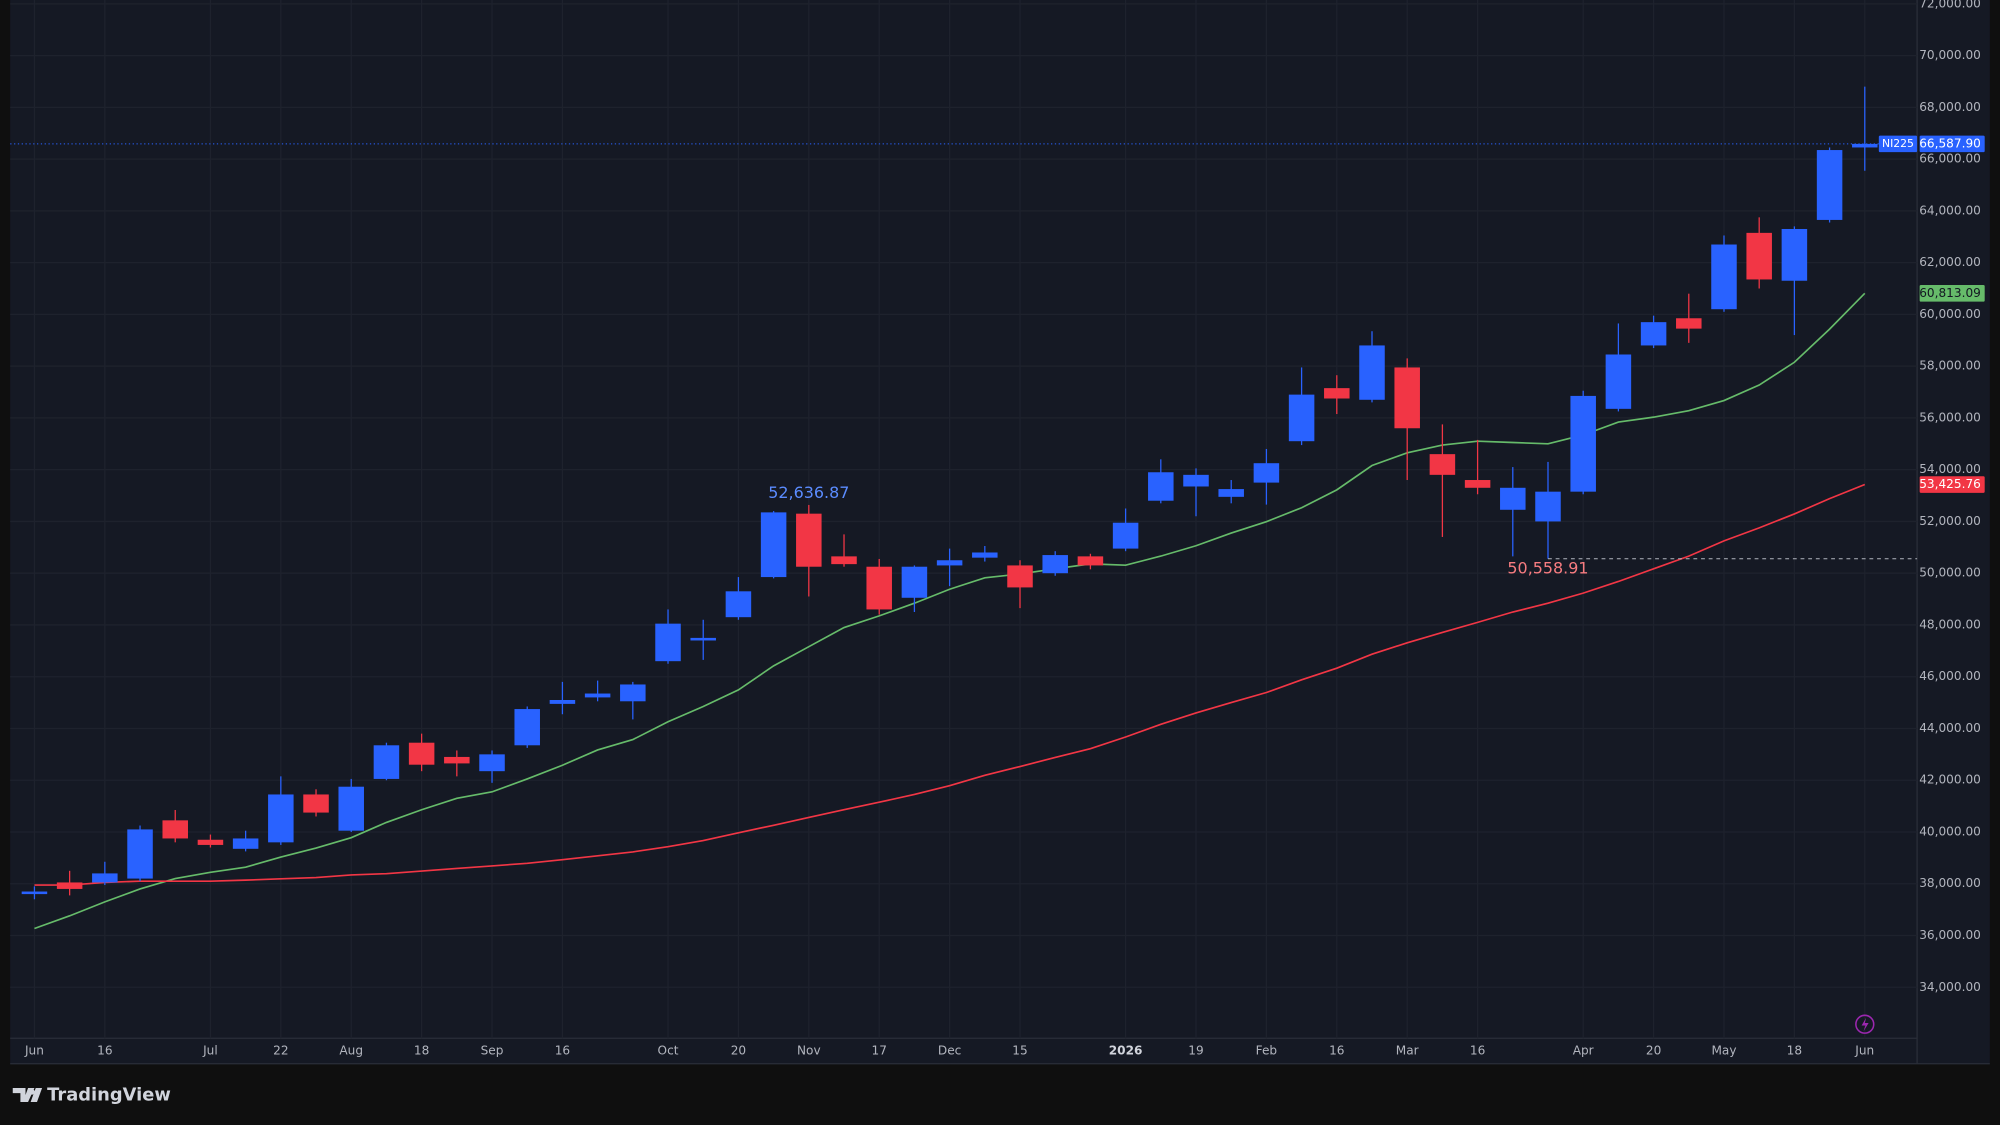 This screenshot has height=1125, width=2000. Describe the element at coordinates (1407, 1051) in the screenshot. I see `x-tick-label: Mar` at that location.